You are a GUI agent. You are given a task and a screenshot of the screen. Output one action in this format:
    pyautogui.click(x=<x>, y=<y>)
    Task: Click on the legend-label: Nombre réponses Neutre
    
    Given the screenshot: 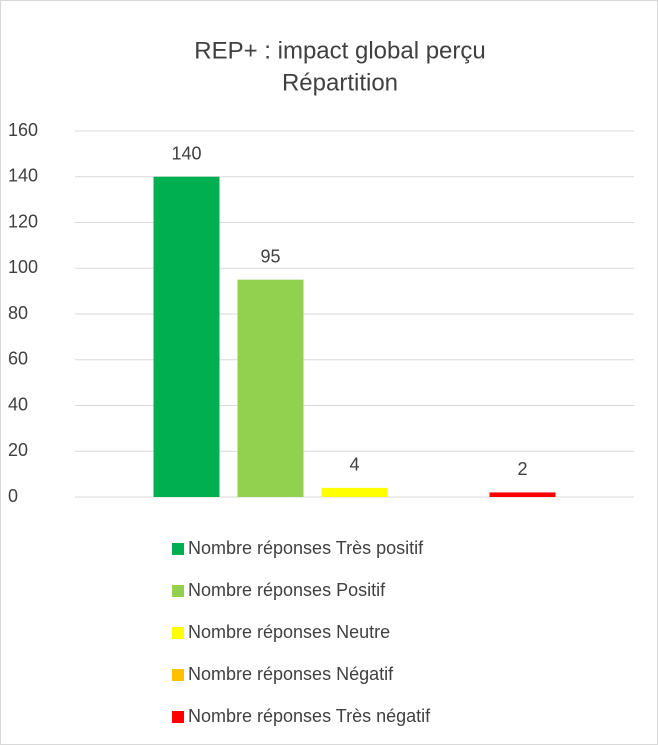 What is the action you would take?
    pyautogui.click(x=289, y=632)
    